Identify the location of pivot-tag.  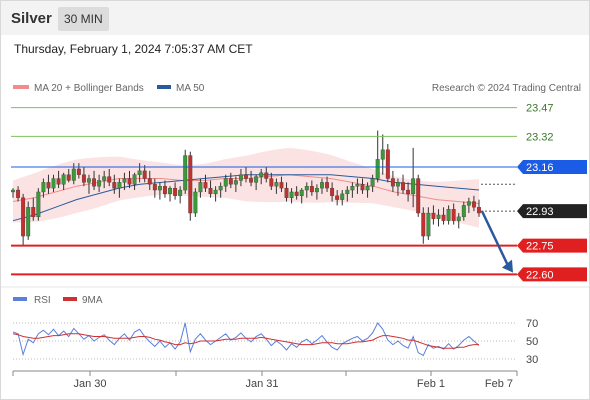
(552, 167).